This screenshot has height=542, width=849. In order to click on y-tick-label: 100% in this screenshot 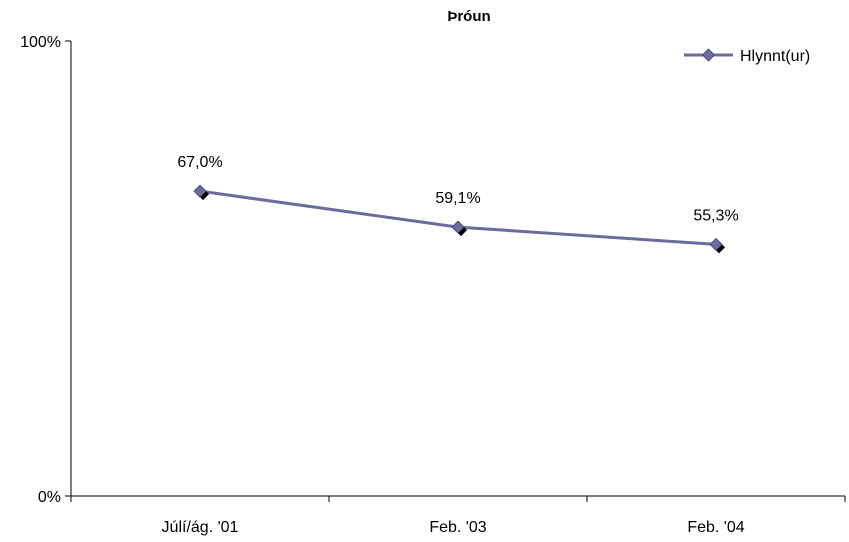, I will do `click(40, 42)`.